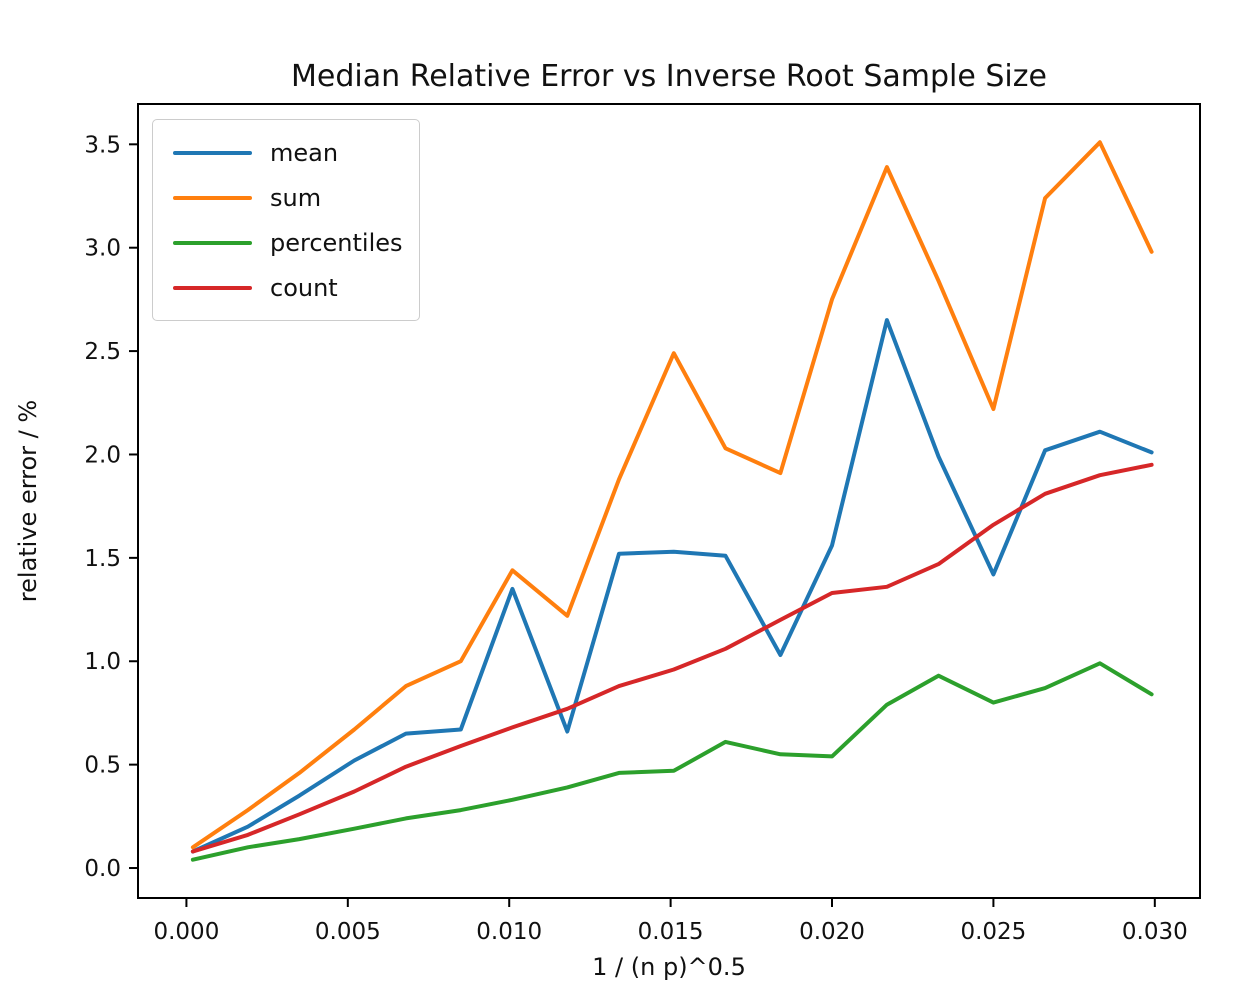  I want to click on legend-item-sum: sum, so click(285, 197).